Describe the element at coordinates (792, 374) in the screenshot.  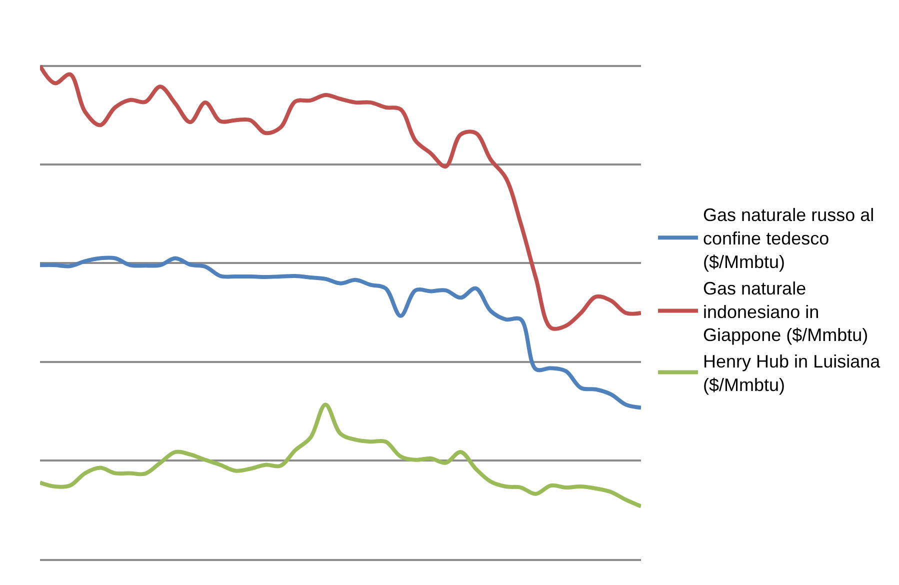
I see `legend-label: Henry Hub in Luisiana ($/Mmbtu)` at that location.